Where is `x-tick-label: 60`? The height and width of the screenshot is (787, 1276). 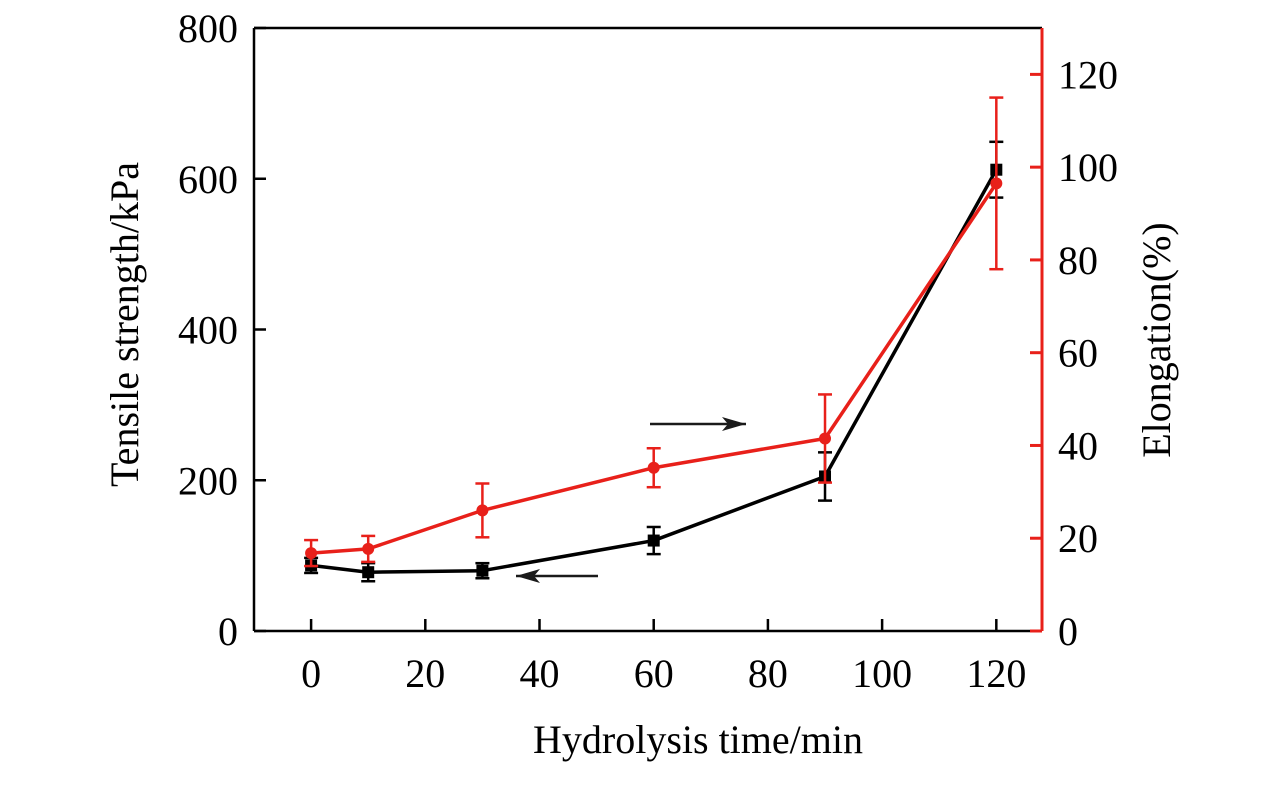 x-tick-label: 60 is located at coordinates (654, 673).